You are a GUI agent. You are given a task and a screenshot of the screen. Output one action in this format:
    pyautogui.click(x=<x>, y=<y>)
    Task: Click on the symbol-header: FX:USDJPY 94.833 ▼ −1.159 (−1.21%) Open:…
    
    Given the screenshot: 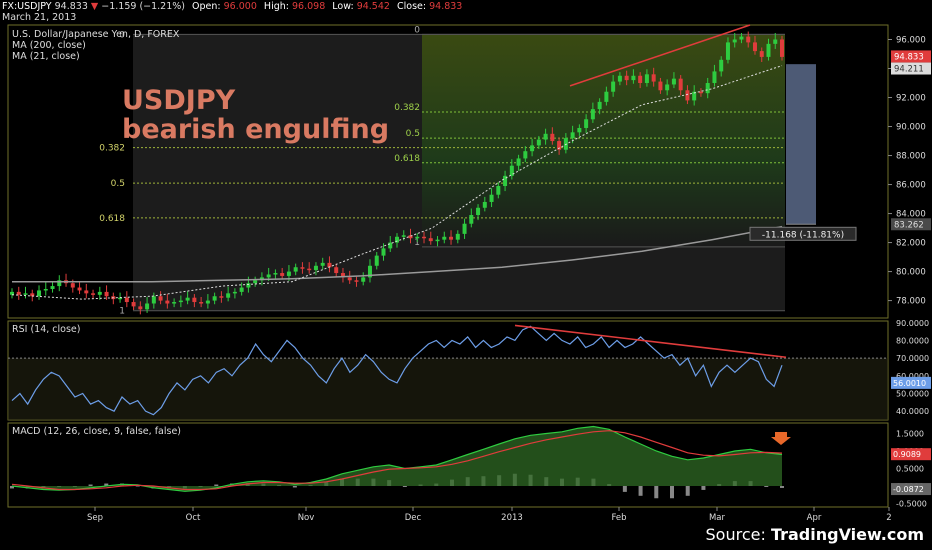 What is the action you would take?
    pyautogui.click(x=232, y=6)
    